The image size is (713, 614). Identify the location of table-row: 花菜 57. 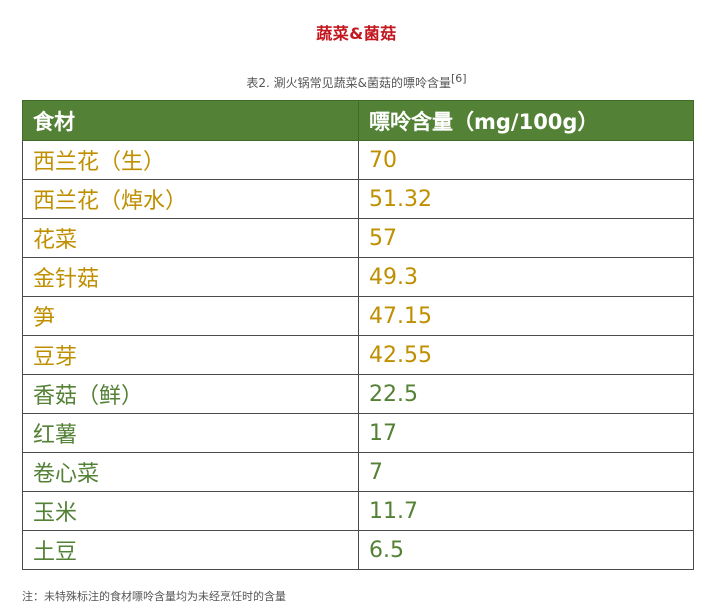
(358, 238).